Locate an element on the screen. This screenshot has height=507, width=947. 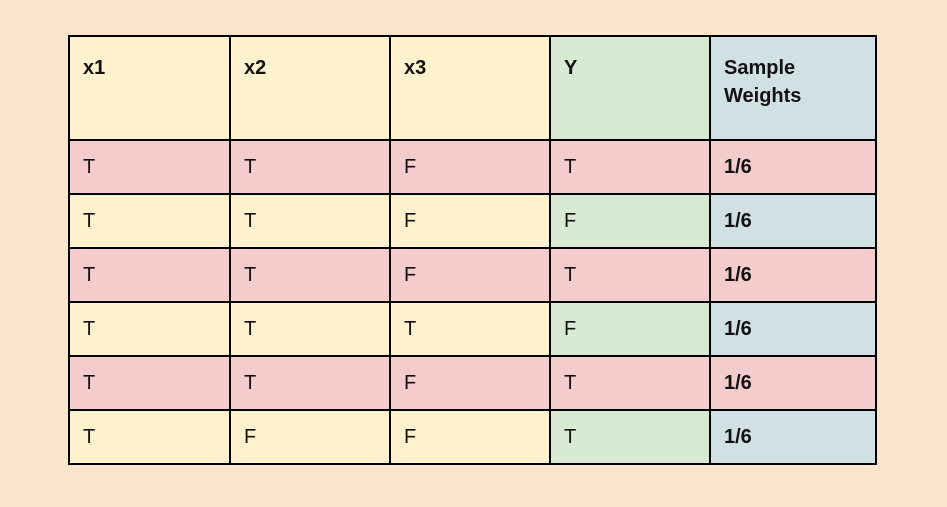
header-y: Y is located at coordinates (630, 88).